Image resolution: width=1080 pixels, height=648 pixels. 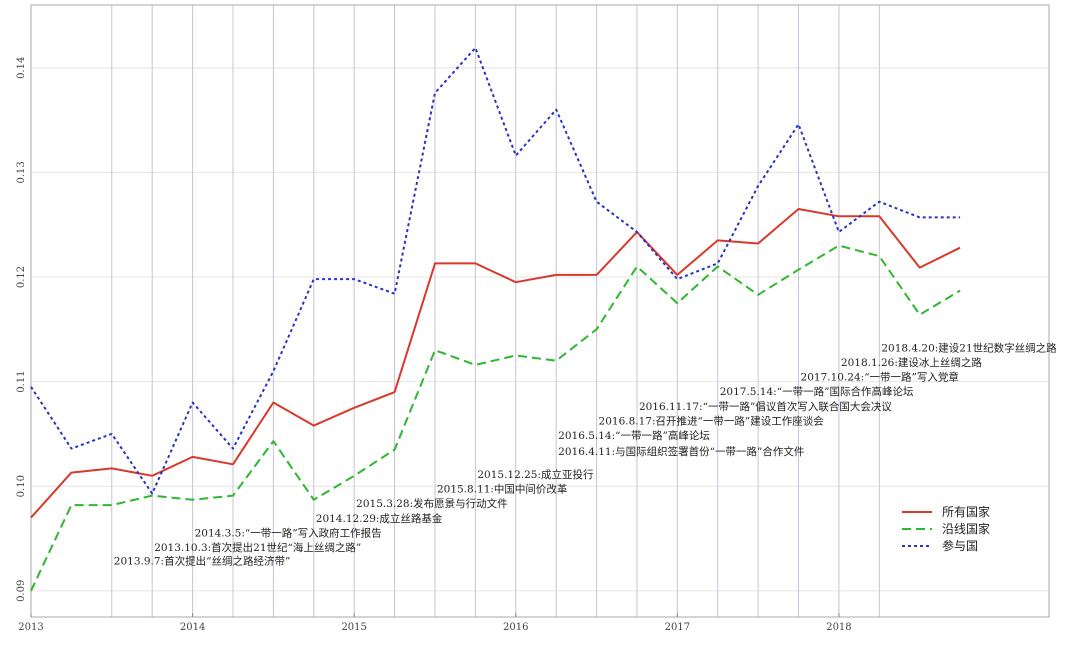 What do you see at coordinates (960, 545) in the screenshot?
I see `legend-label: 参与国` at bounding box center [960, 545].